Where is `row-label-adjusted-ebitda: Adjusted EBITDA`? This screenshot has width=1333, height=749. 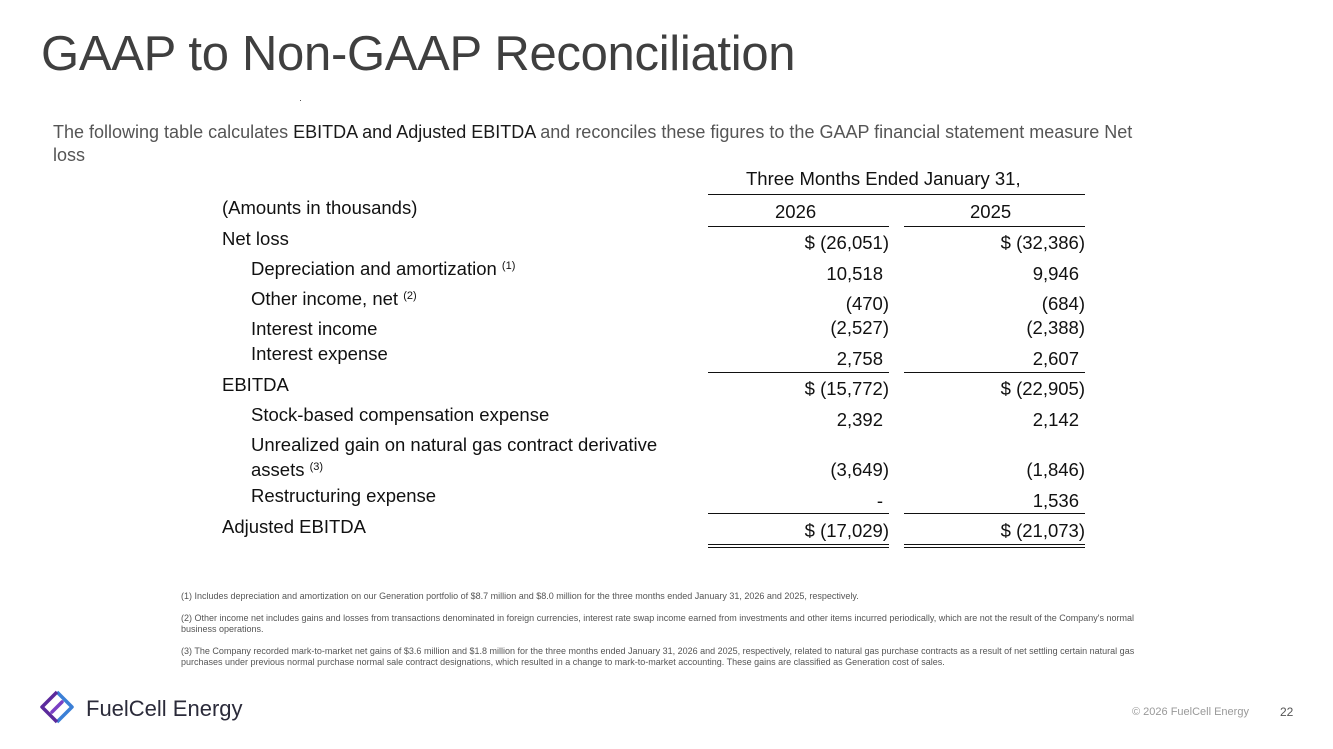
row-label-adjusted-ebitda: Adjusted EBITDA is located at coordinates (294, 526).